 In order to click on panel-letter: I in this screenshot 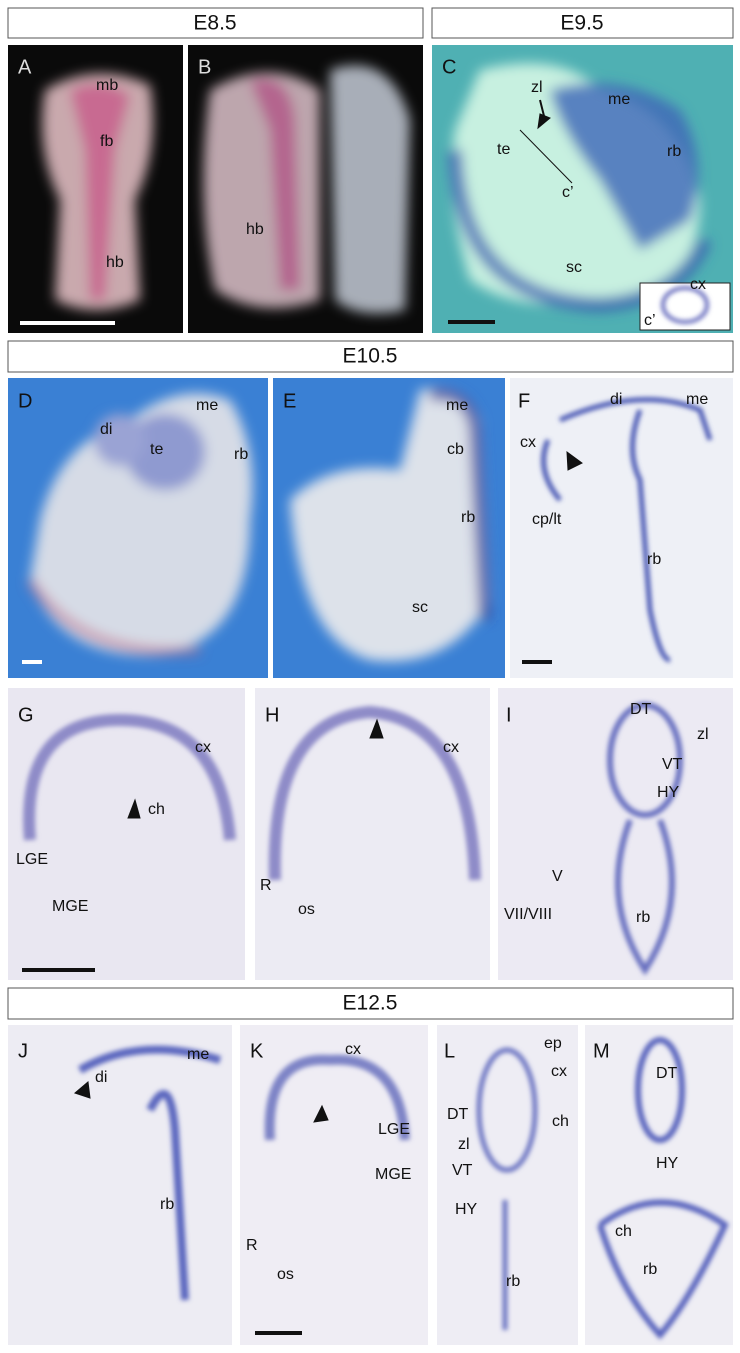, I will do `click(509, 715)`.